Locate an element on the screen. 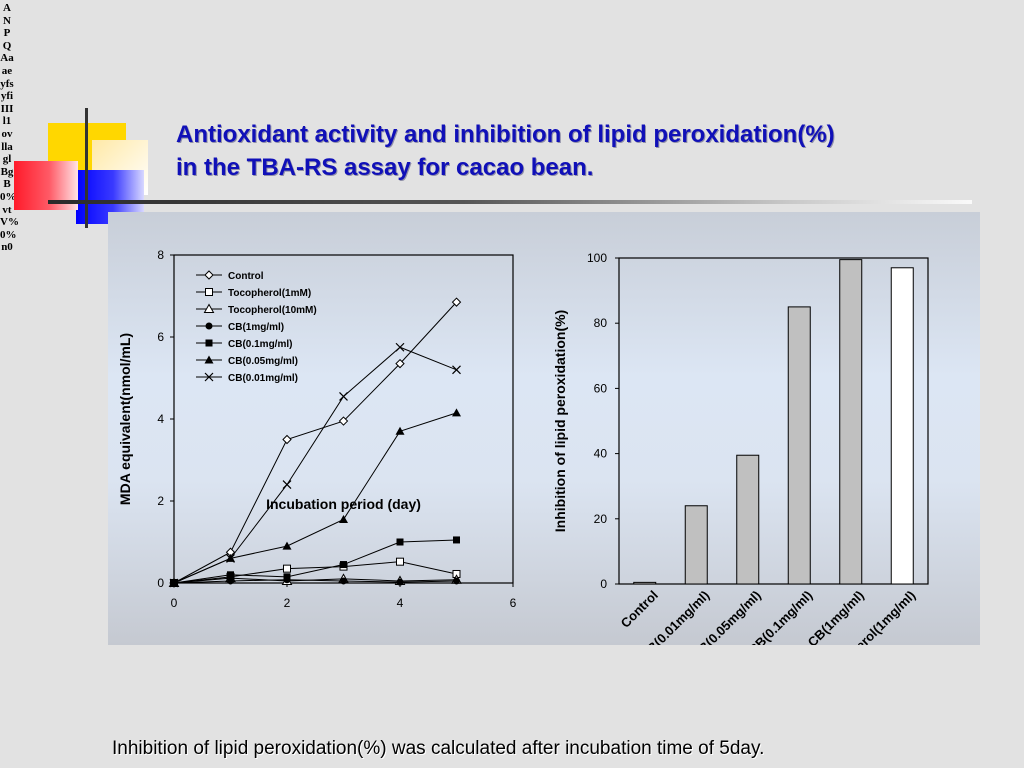 The width and height of the screenshot is (1024, 768). legend-label-3: Tocopherol(10mM) is located at coordinates (272, 310).